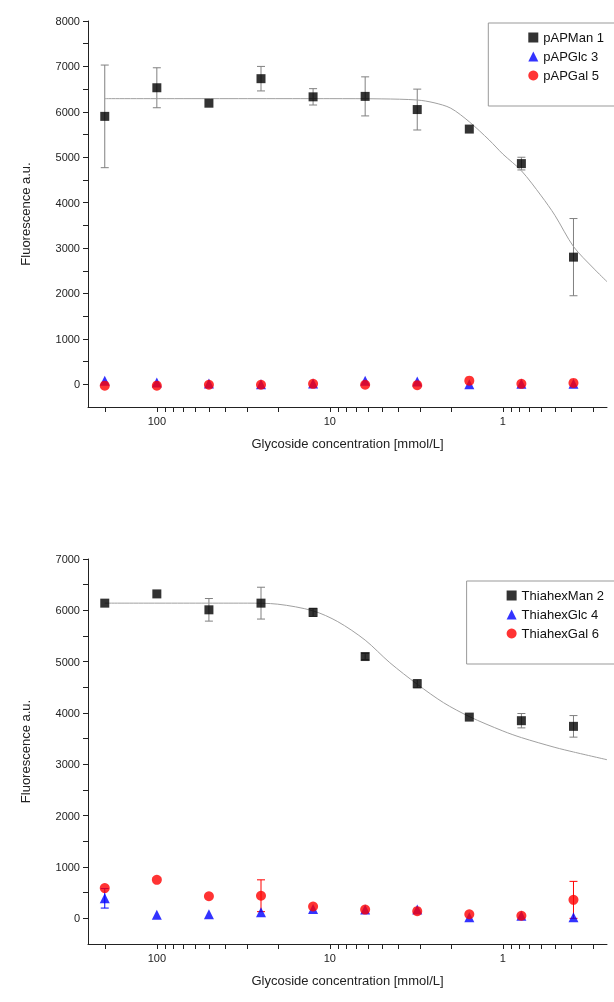 This screenshot has height=1002, width=614. Describe the element at coordinates (67, 21) in the screenshot. I see `y-tick-label: 8000` at that location.